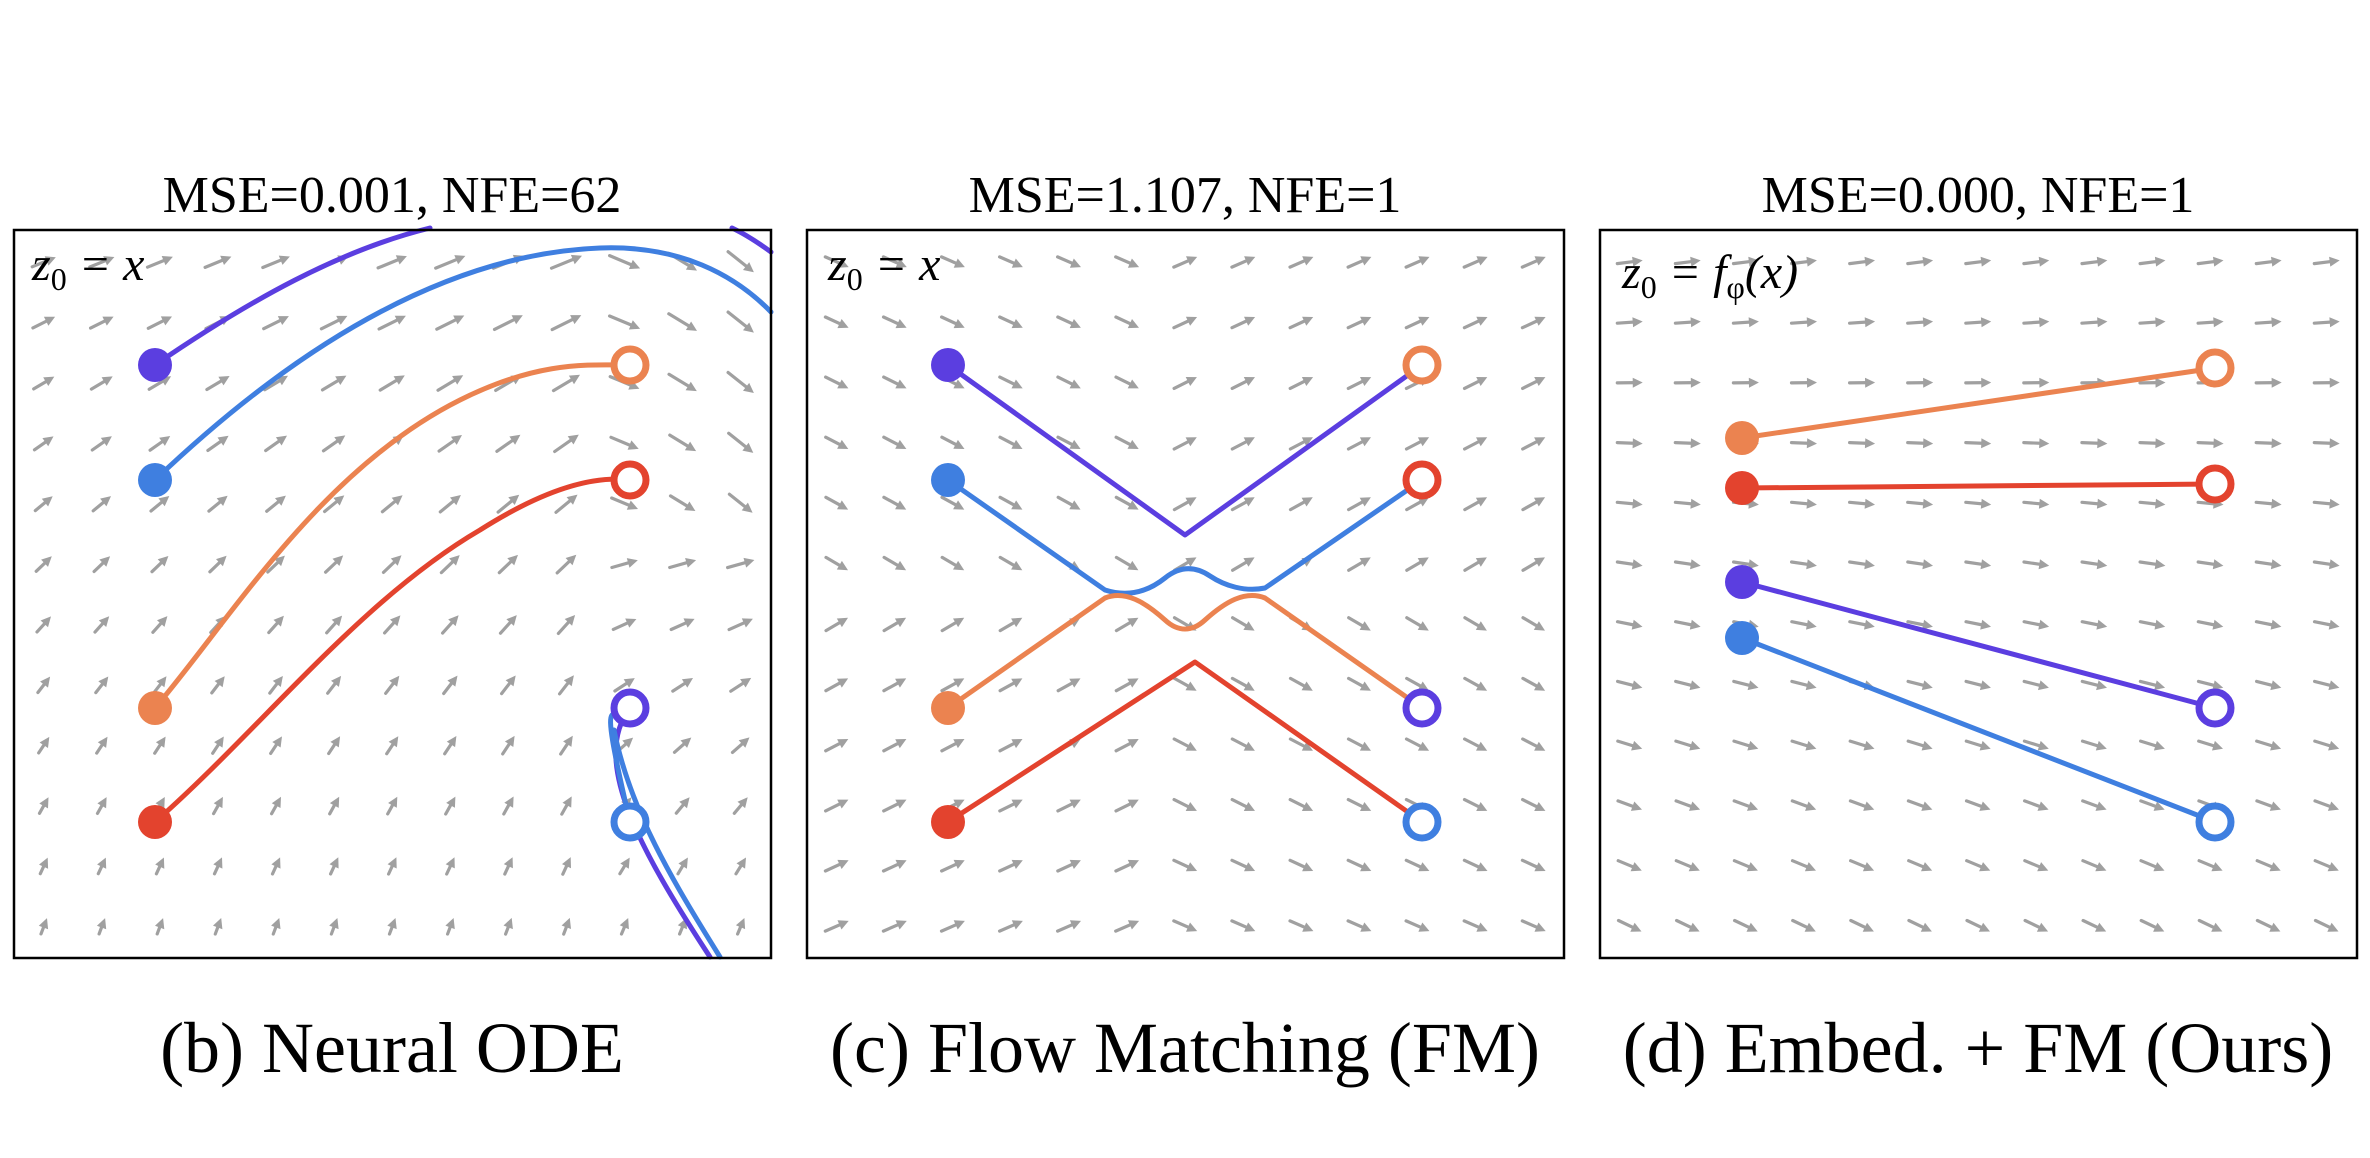 The image size is (2370, 1158). Describe the element at coordinates (1186, 593) in the screenshot. I see `panel-c-trajectories` at that location.